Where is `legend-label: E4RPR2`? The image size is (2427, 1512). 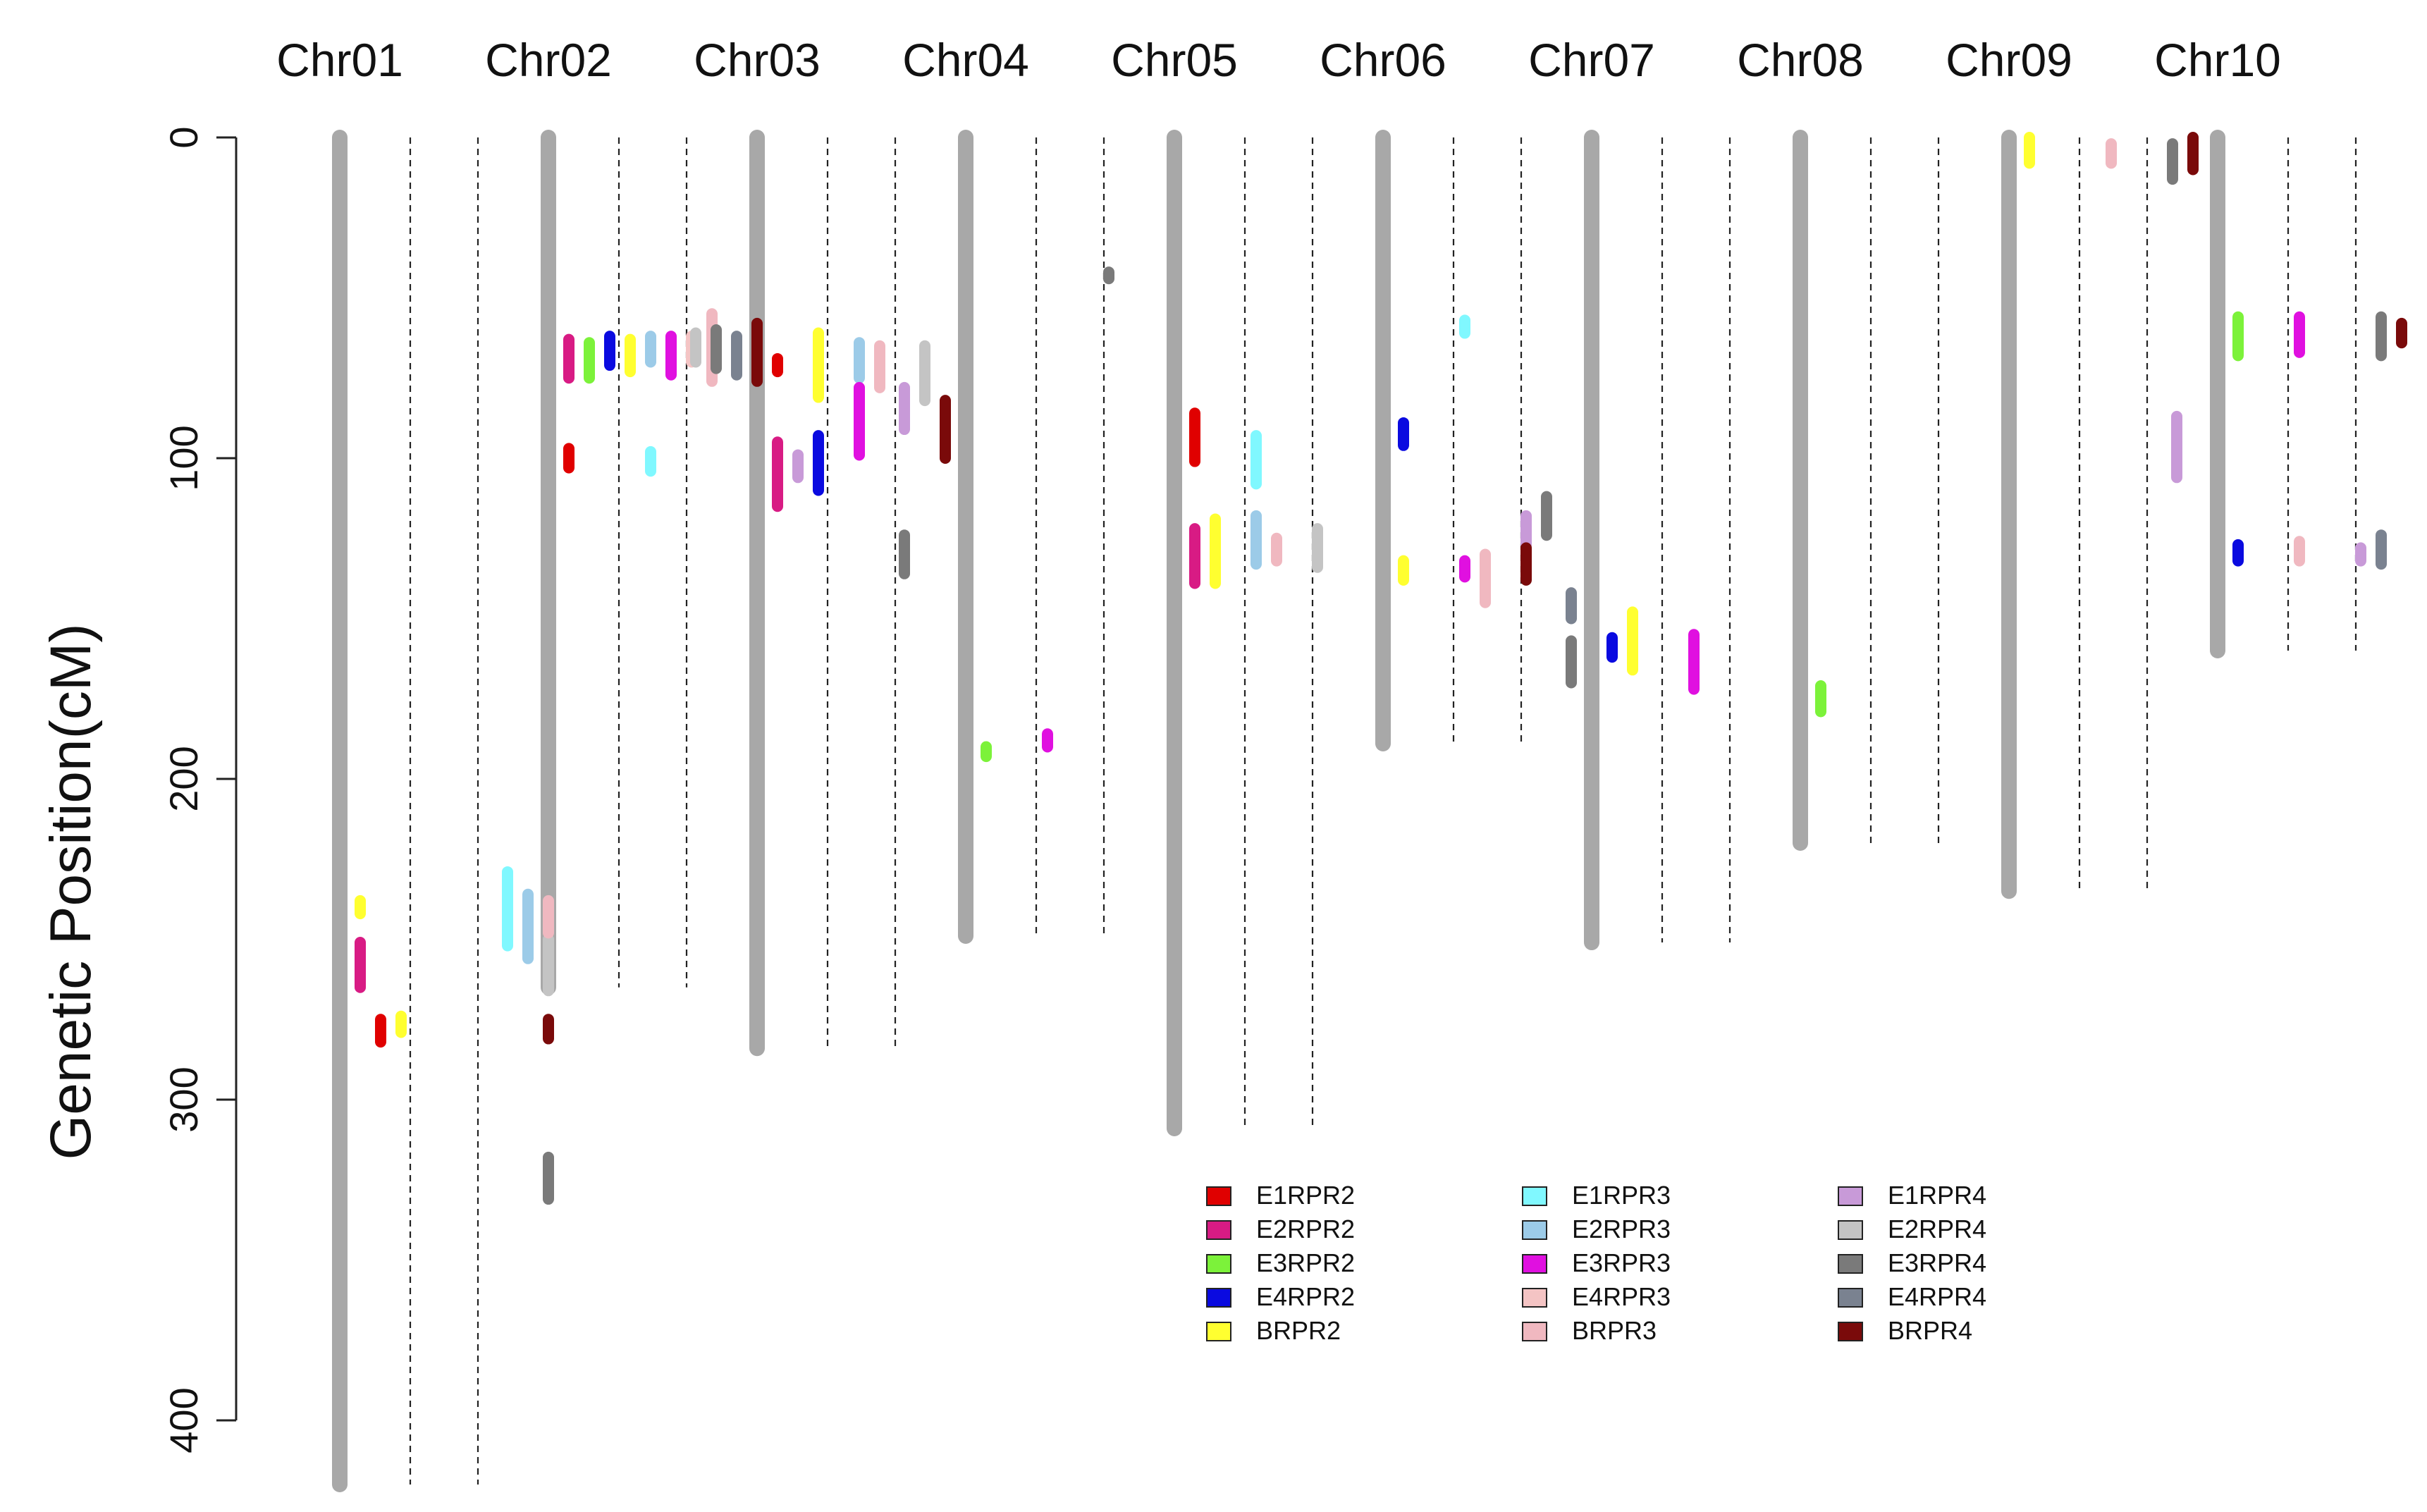 legend-label: E4RPR2 is located at coordinates (1305, 1296).